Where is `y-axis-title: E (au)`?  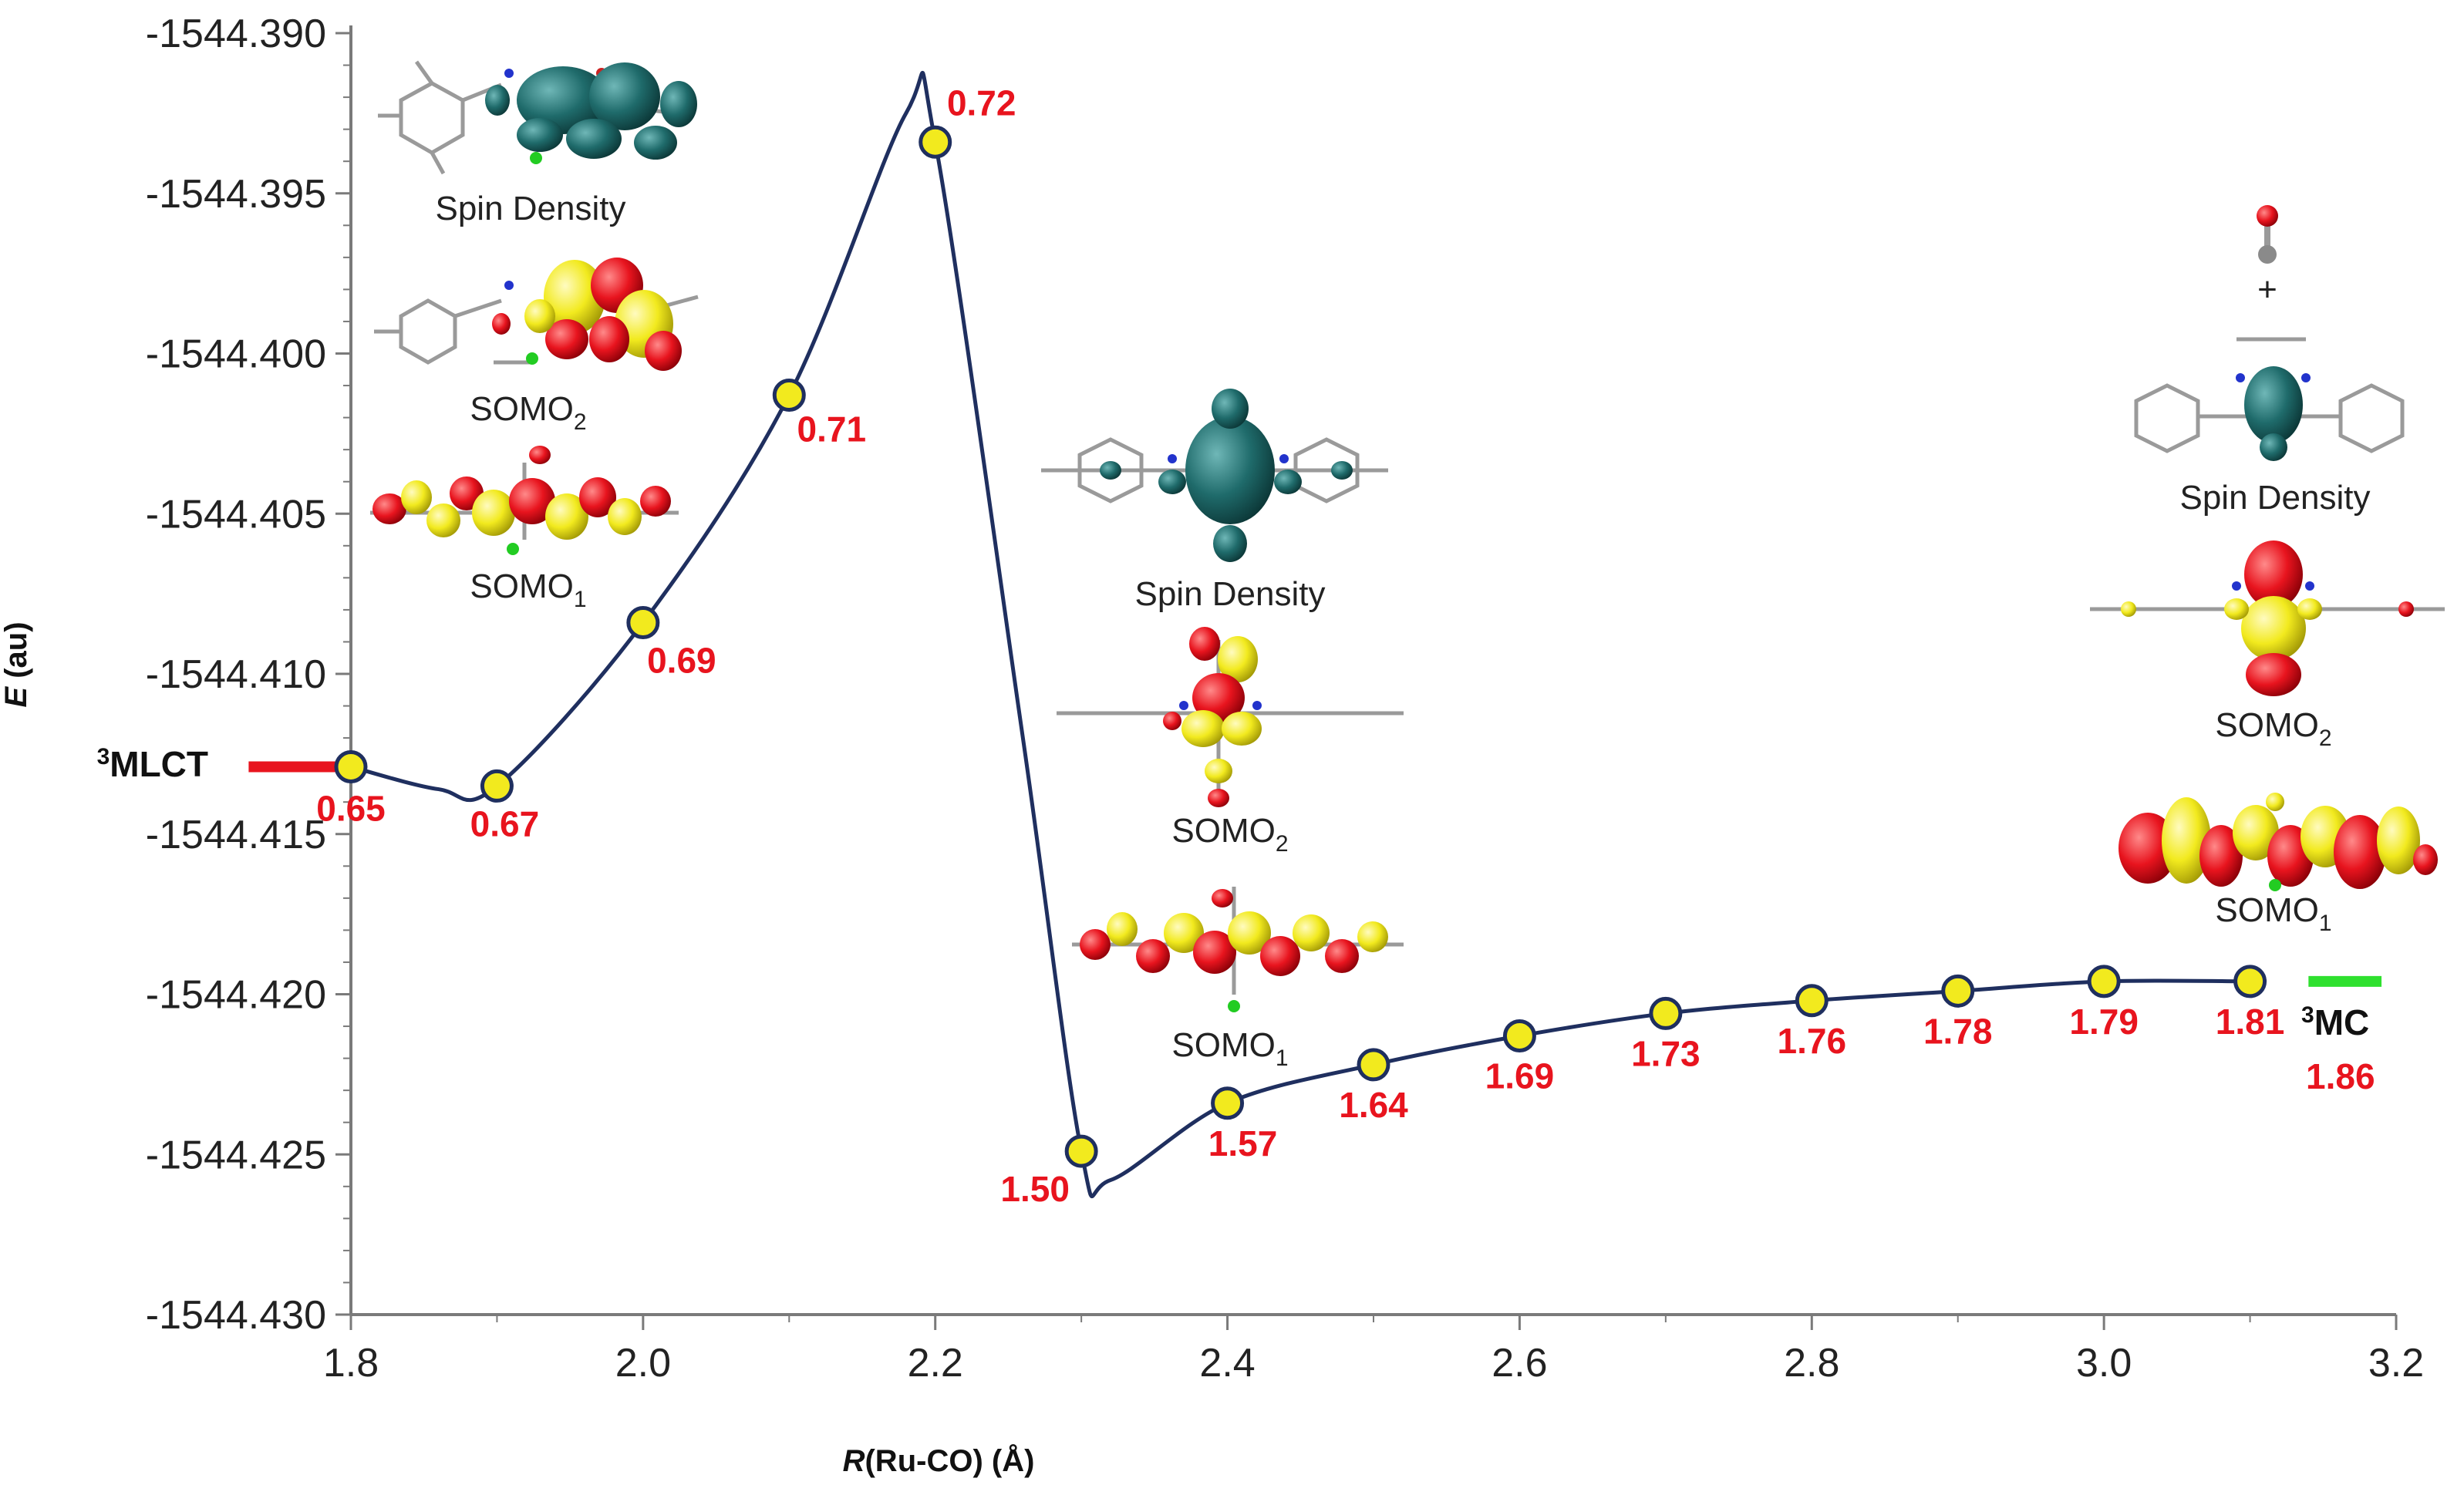 y-axis-title: E (au) is located at coordinates (16, 664).